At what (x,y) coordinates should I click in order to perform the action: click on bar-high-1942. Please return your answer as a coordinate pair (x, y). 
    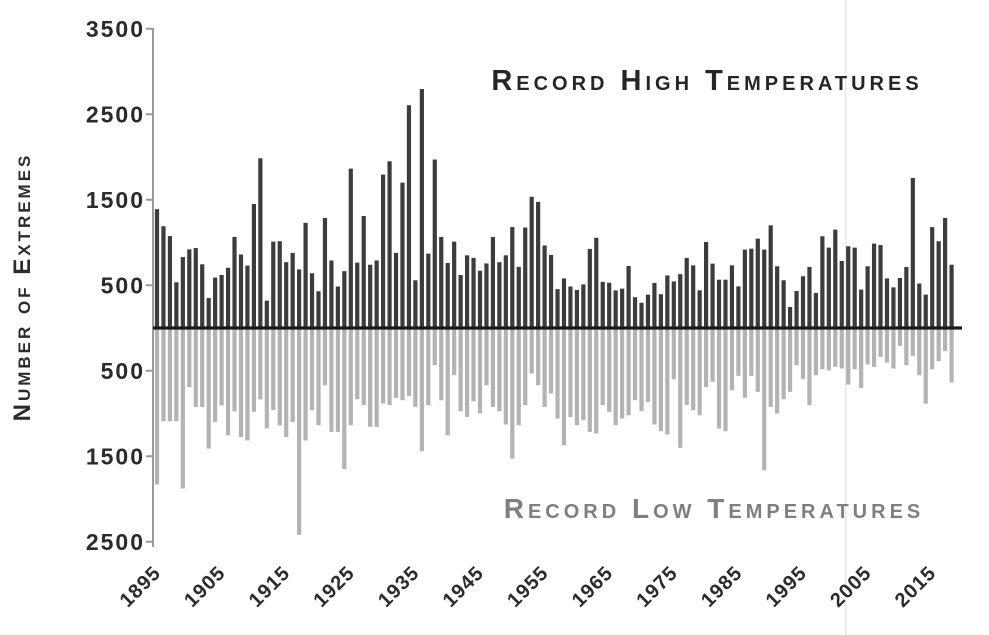
    Looking at the image, I should click on (460, 301).